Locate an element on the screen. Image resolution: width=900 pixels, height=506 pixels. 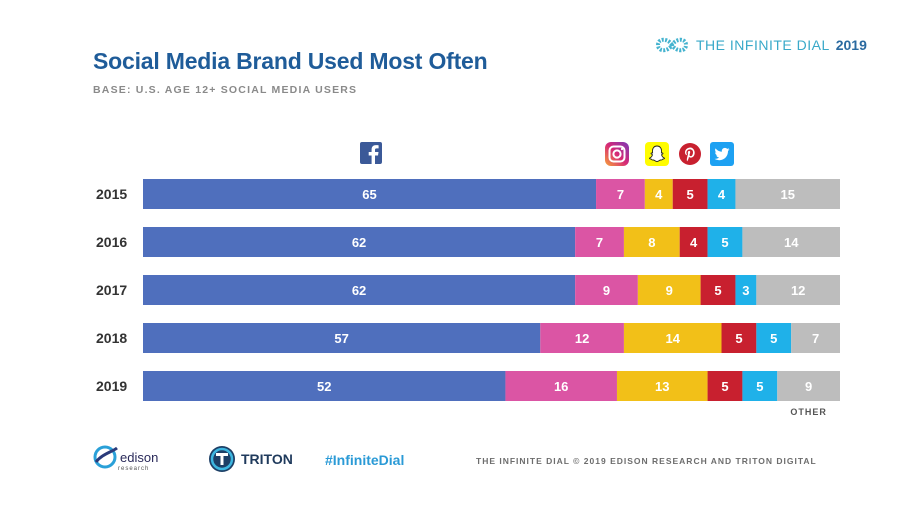
data-label-other-2019: 9 is located at coordinates (808, 386).